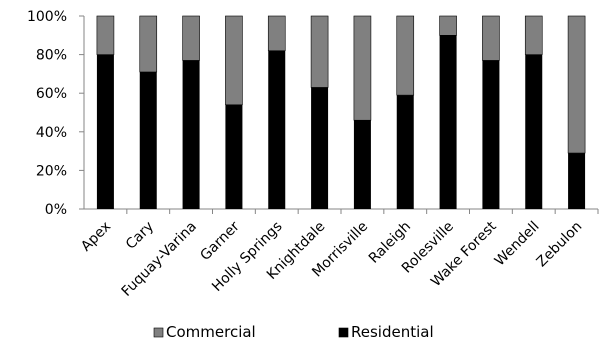 The image size is (601, 351). I want to click on y-tick-label: 100%, so click(47, 17).